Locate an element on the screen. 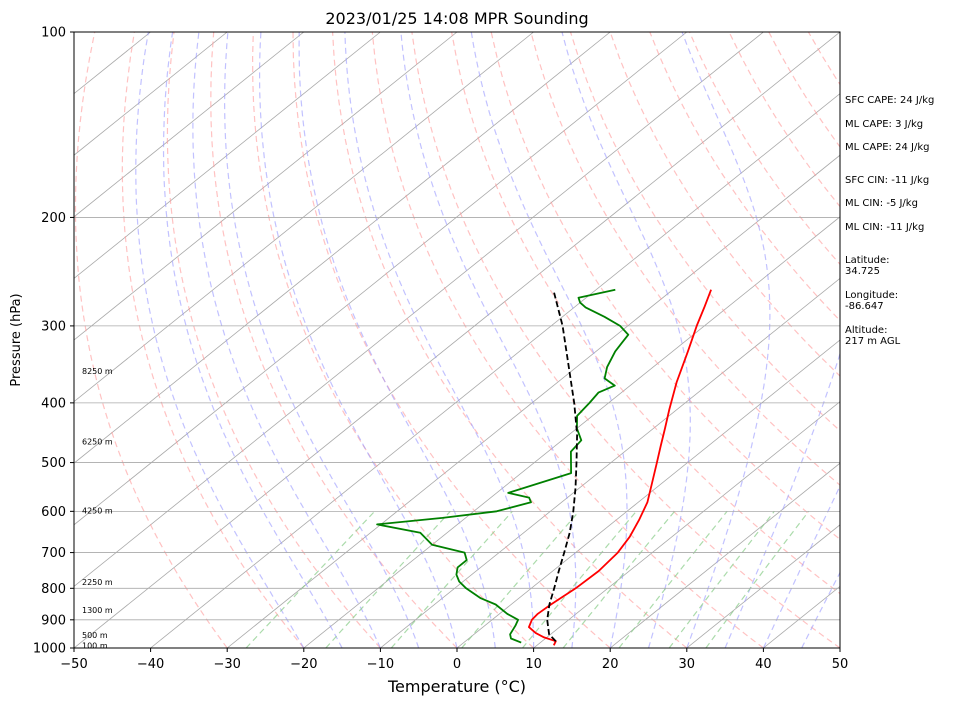  longitude-label: Longitude: is located at coordinates (872, 295).